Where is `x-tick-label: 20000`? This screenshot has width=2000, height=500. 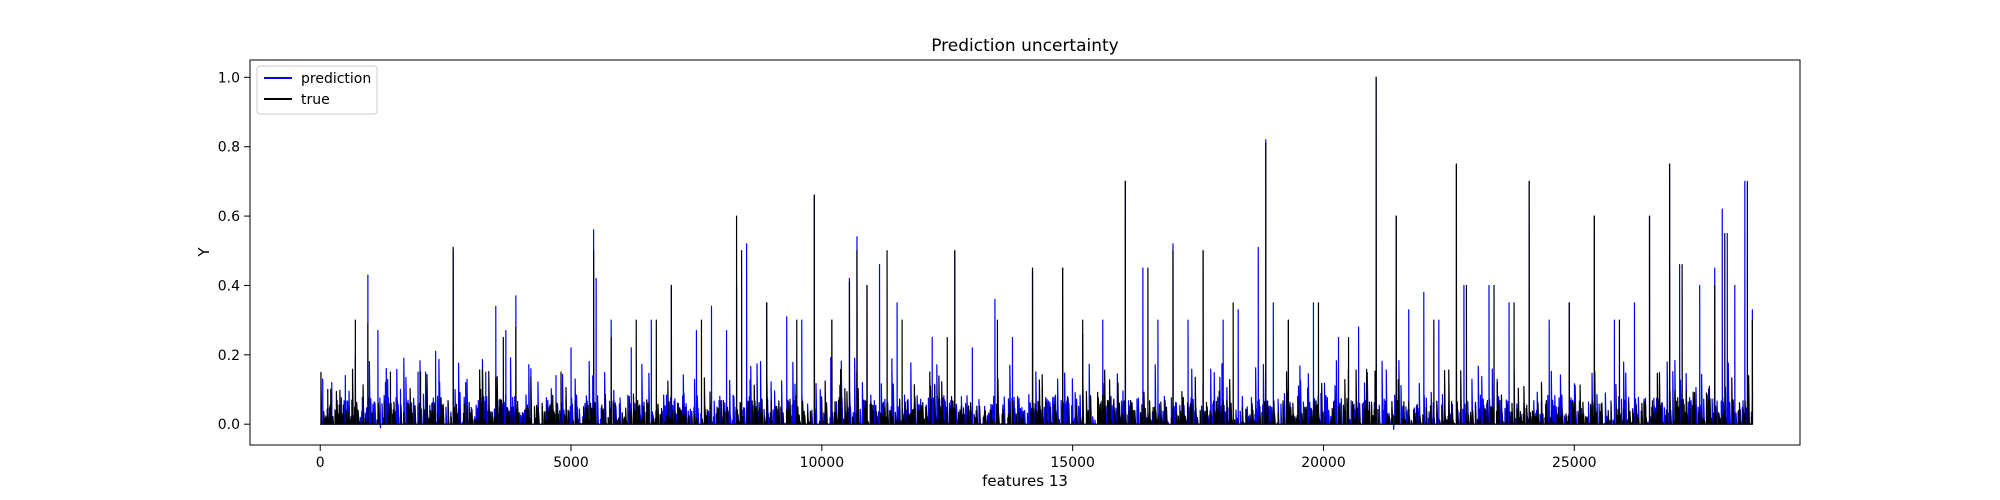 x-tick-label: 20000 is located at coordinates (1323, 463).